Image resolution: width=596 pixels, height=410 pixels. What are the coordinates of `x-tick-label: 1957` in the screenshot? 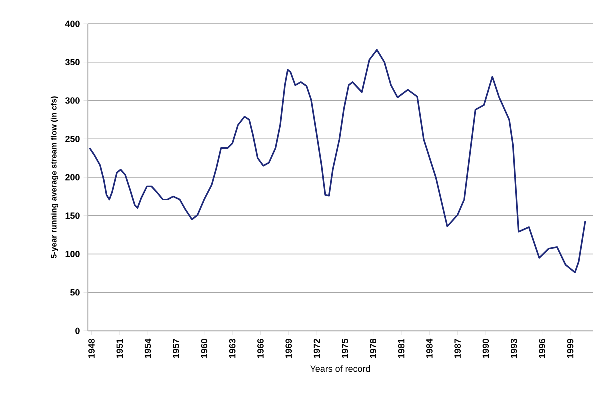 It's located at (176, 348).